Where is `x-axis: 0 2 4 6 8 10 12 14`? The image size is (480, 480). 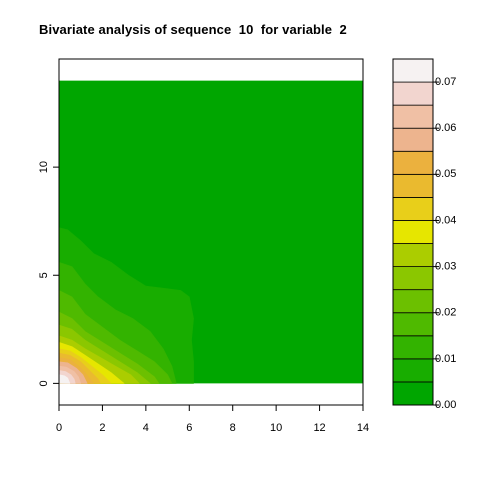 x-axis: 0 2 4 6 8 10 12 14 is located at coordinates (212, 419).